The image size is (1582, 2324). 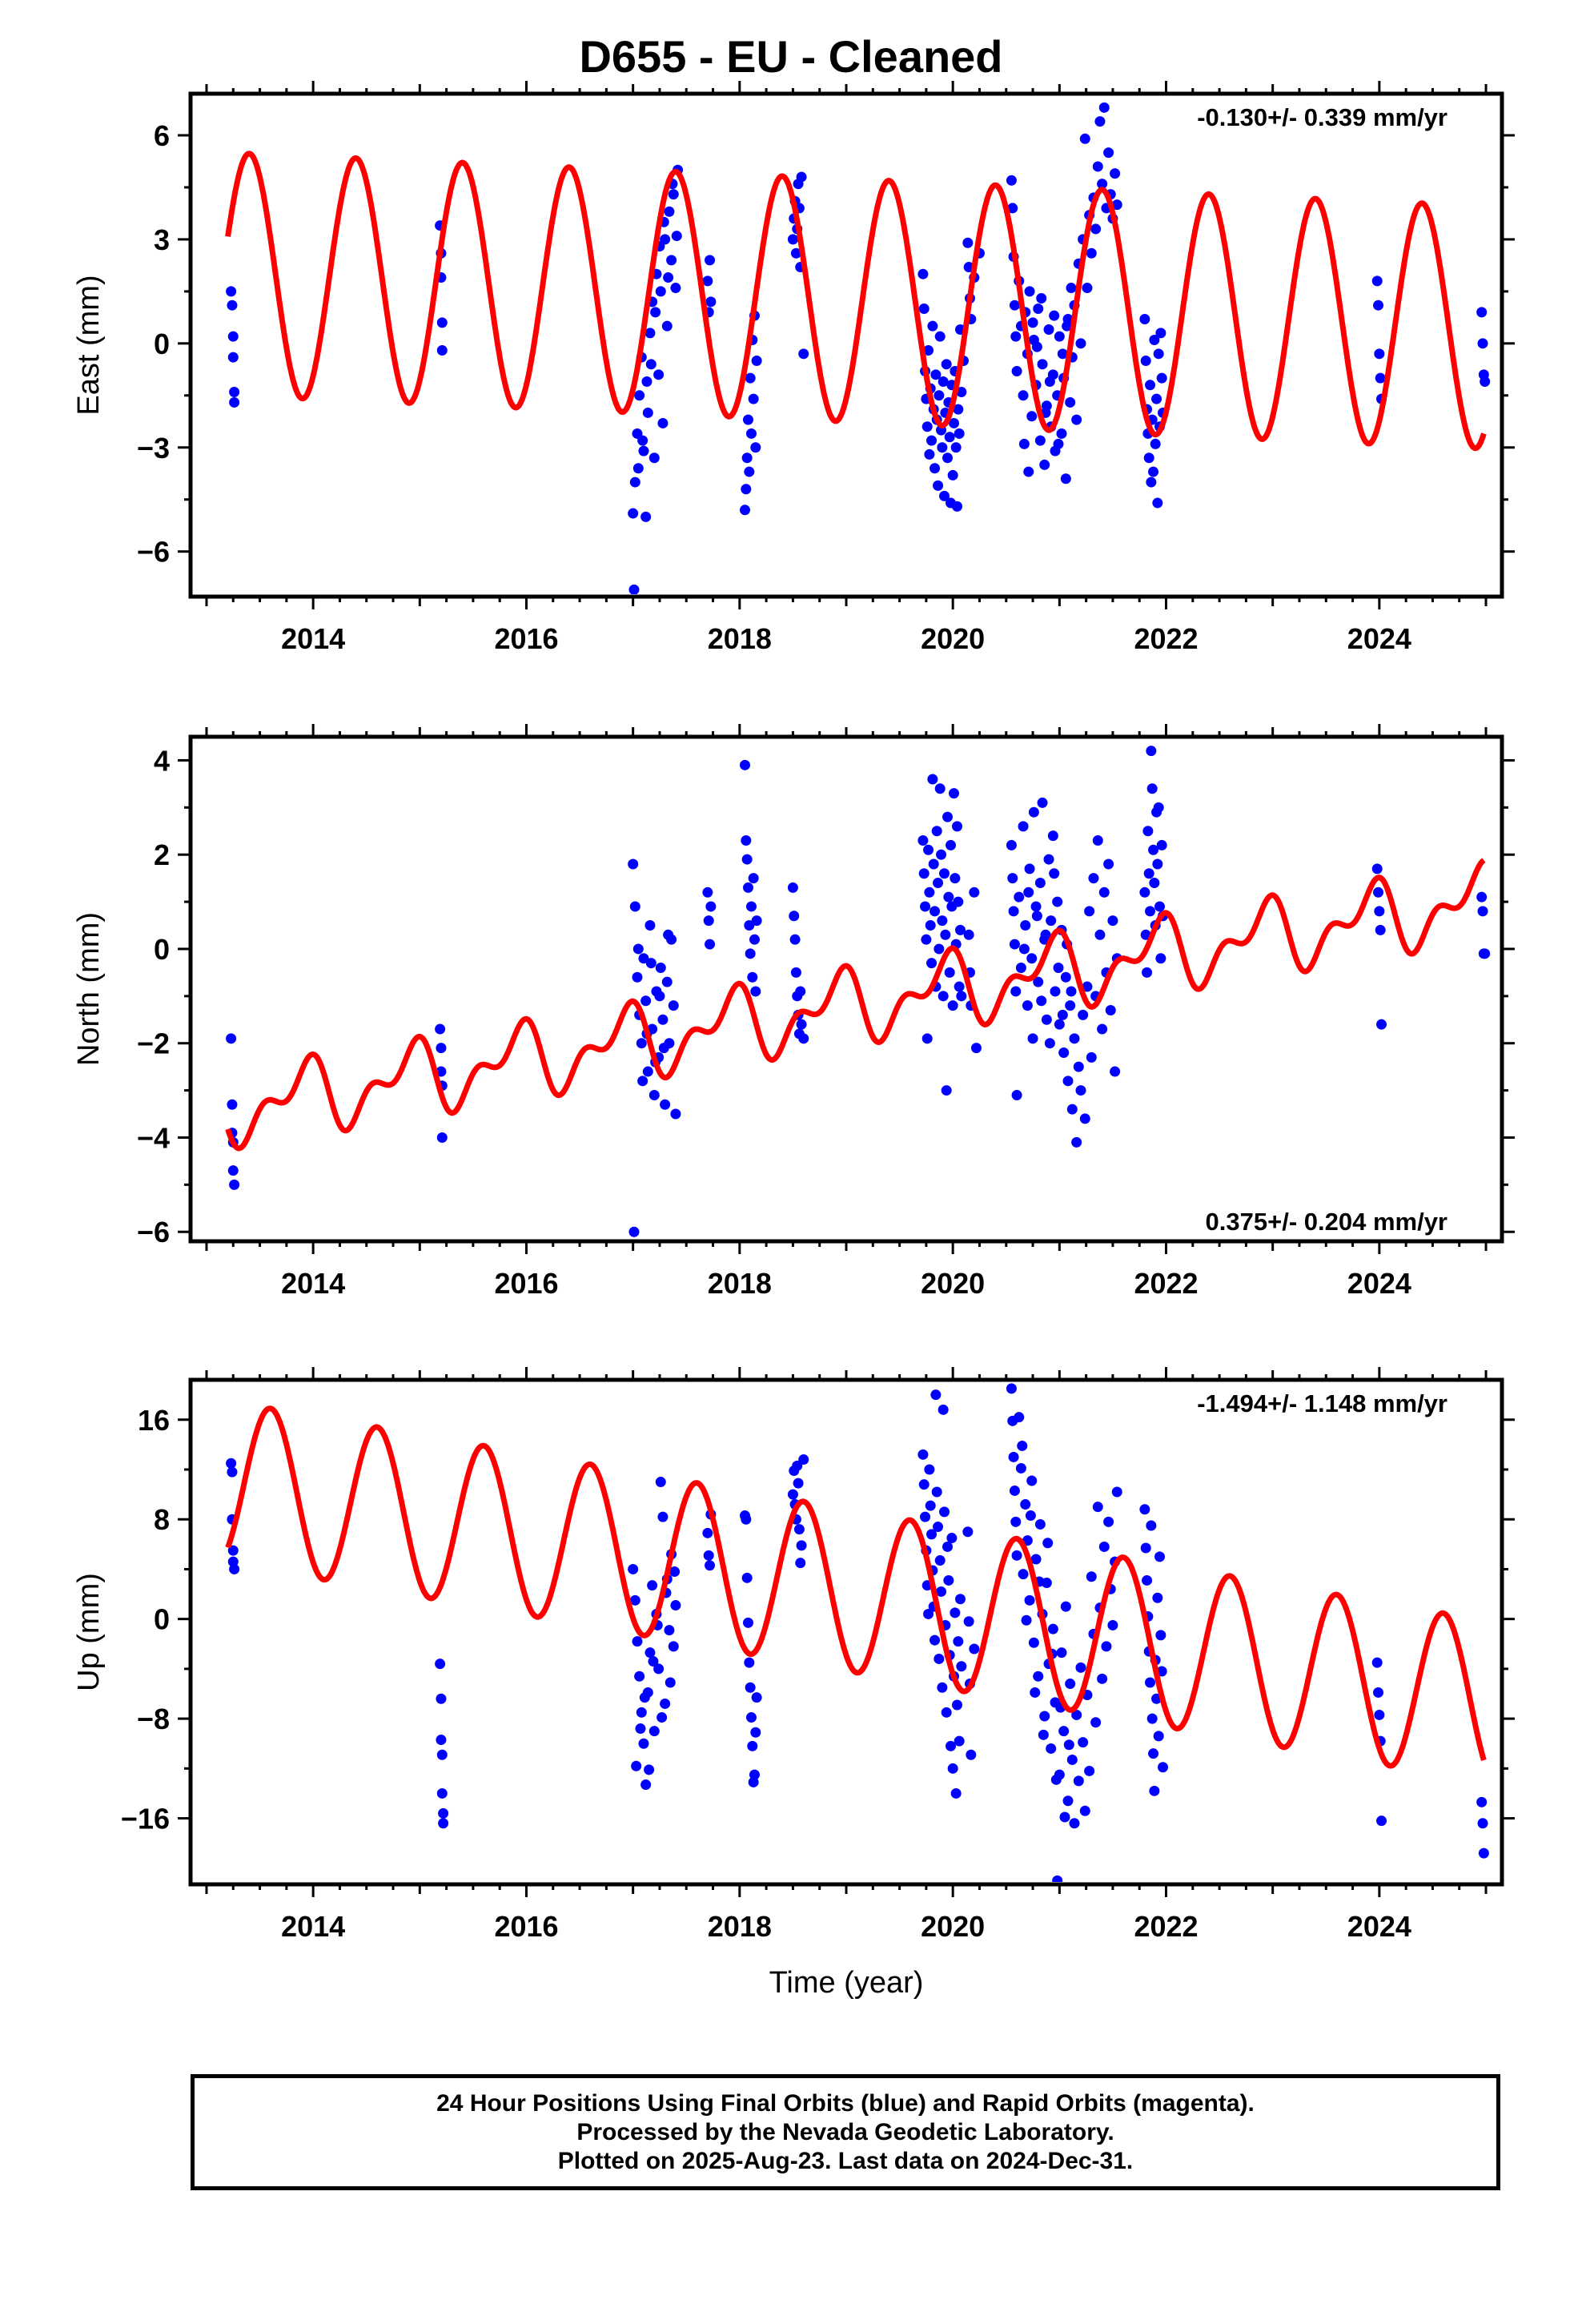 What do you see at coordinates (313, 638) in the screenshot?
I see `x-tick-label: 2014` at bounding box center [313, 638].